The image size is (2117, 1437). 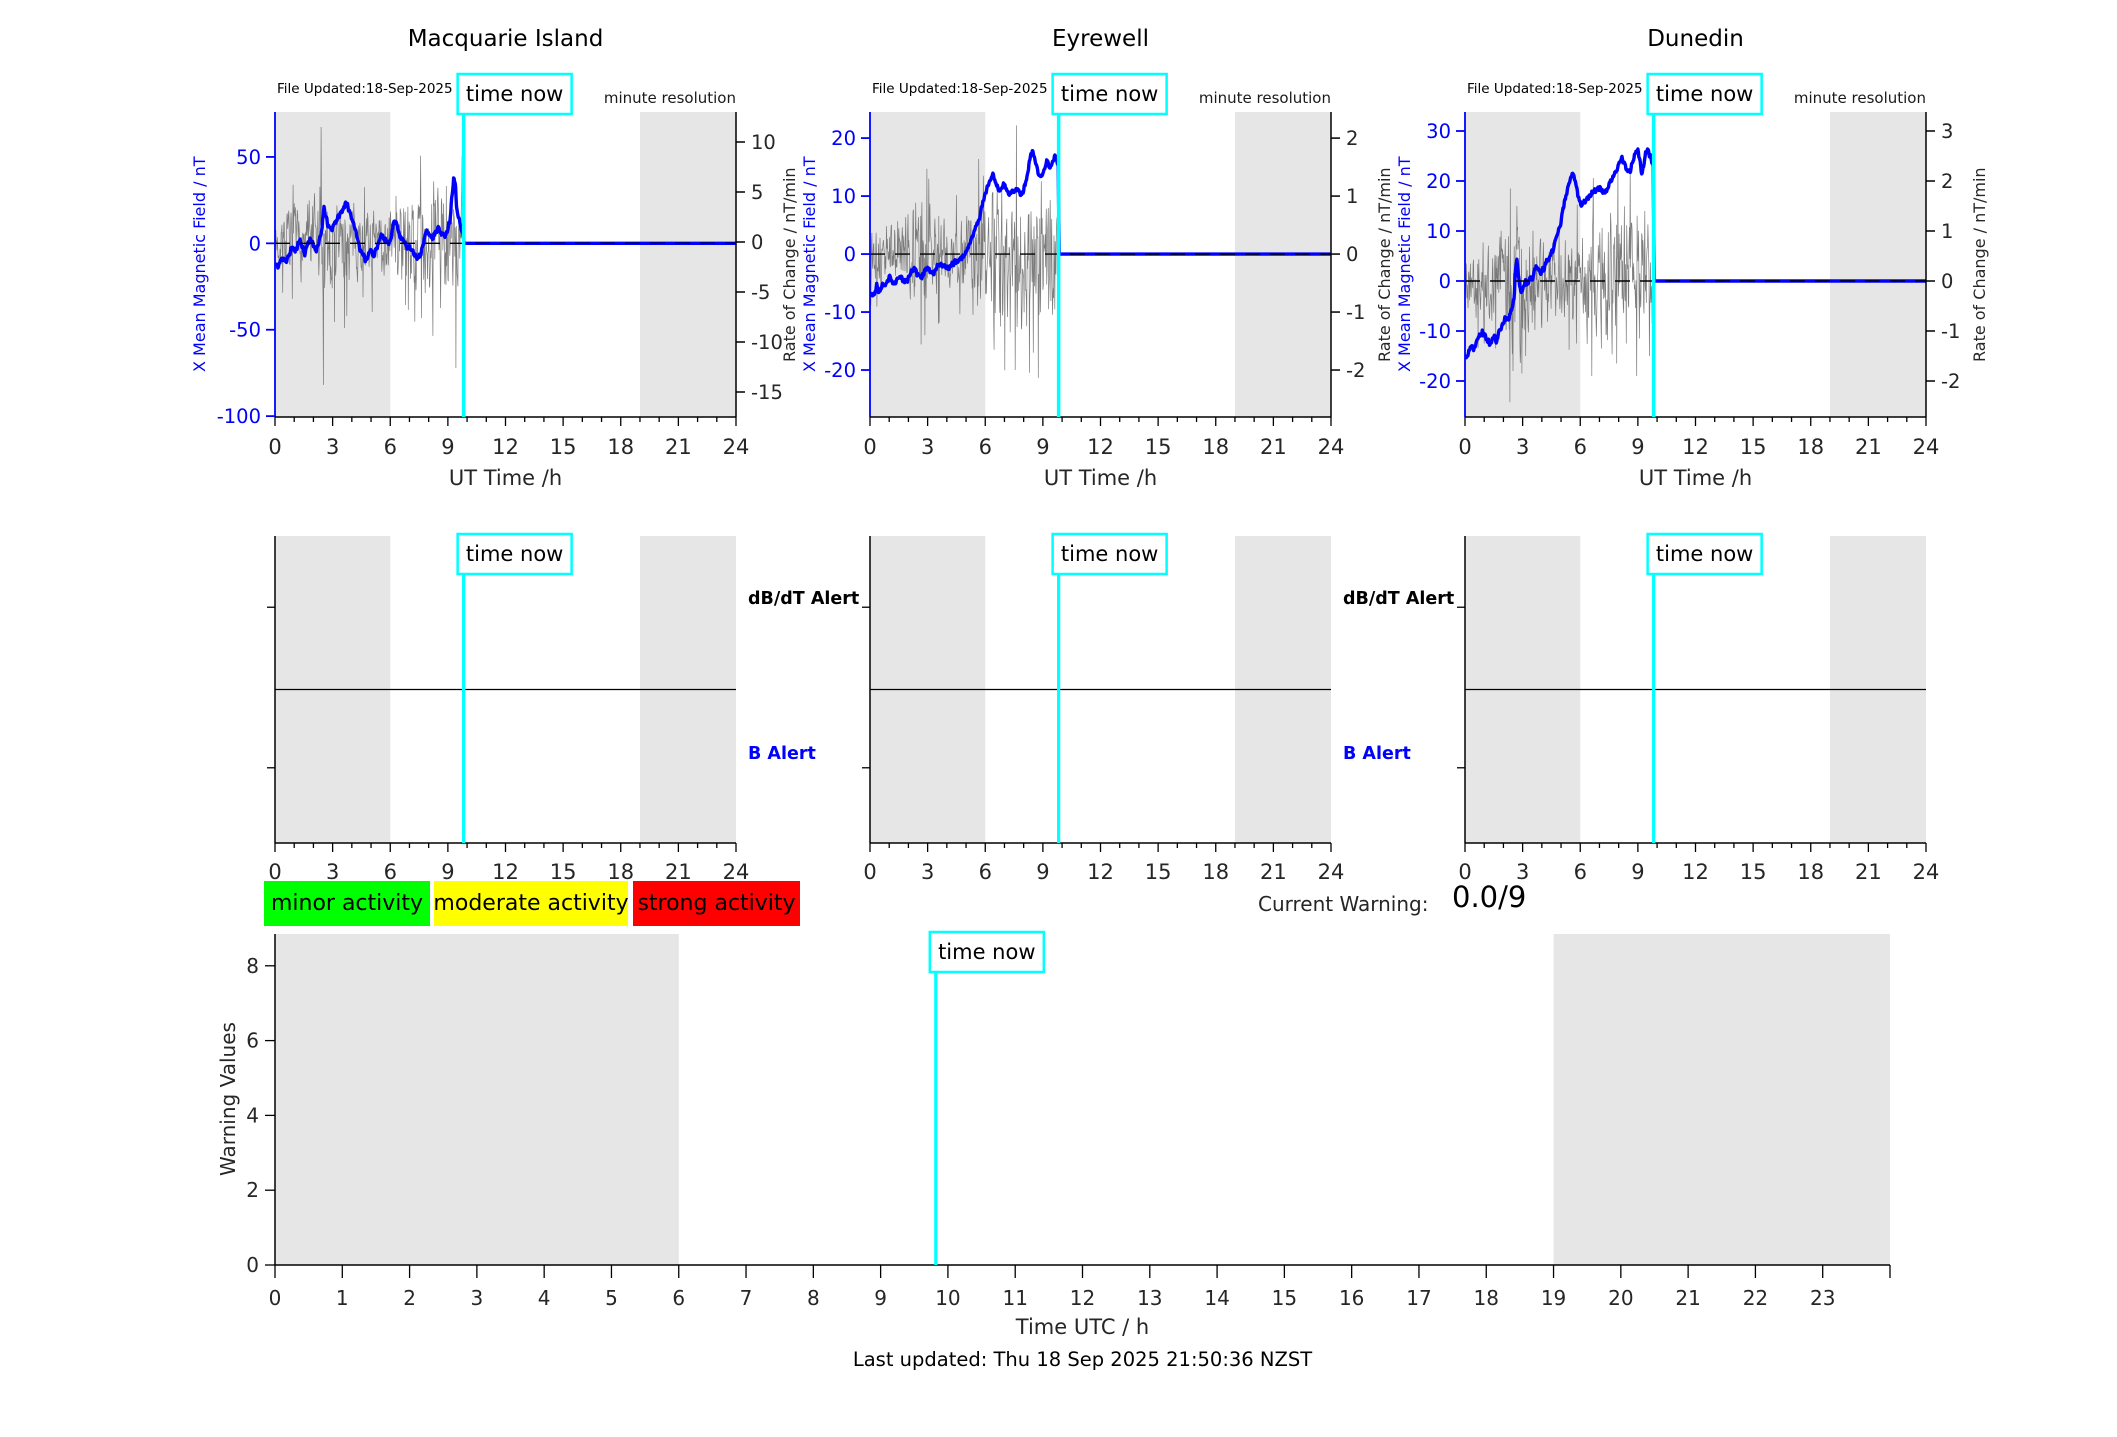 What do you see at coordinates (1377, 754) in the screenshot?
I see `b-alert-label-2: B Alert` at bounding box center [1377, 754].